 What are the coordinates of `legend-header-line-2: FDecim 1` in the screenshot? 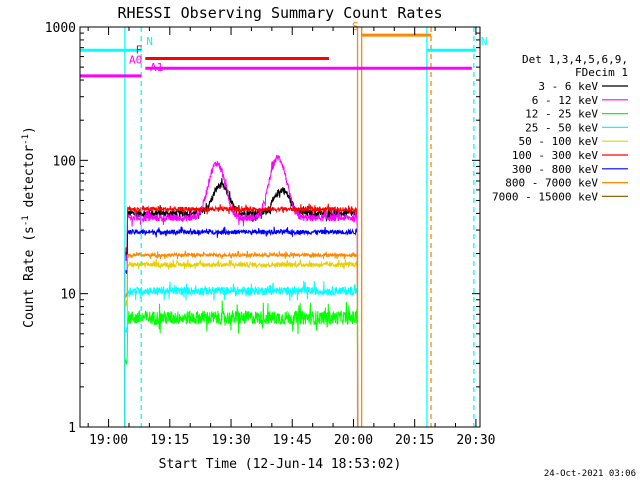 It's located at (601, 72).